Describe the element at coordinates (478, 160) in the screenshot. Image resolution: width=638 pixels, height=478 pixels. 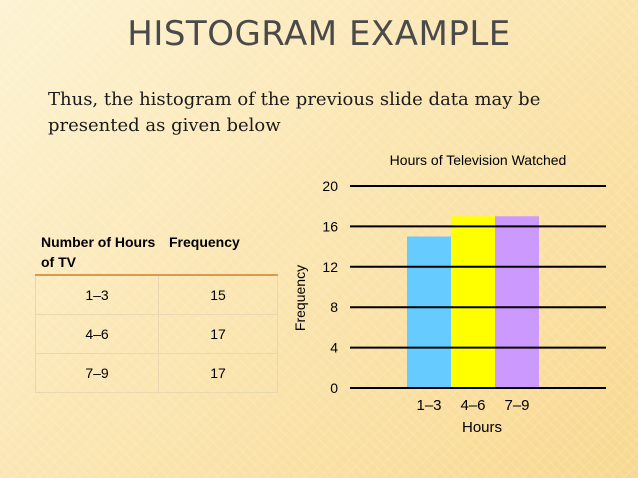
I see `chart-title: Hours of Television Watched` at that location.